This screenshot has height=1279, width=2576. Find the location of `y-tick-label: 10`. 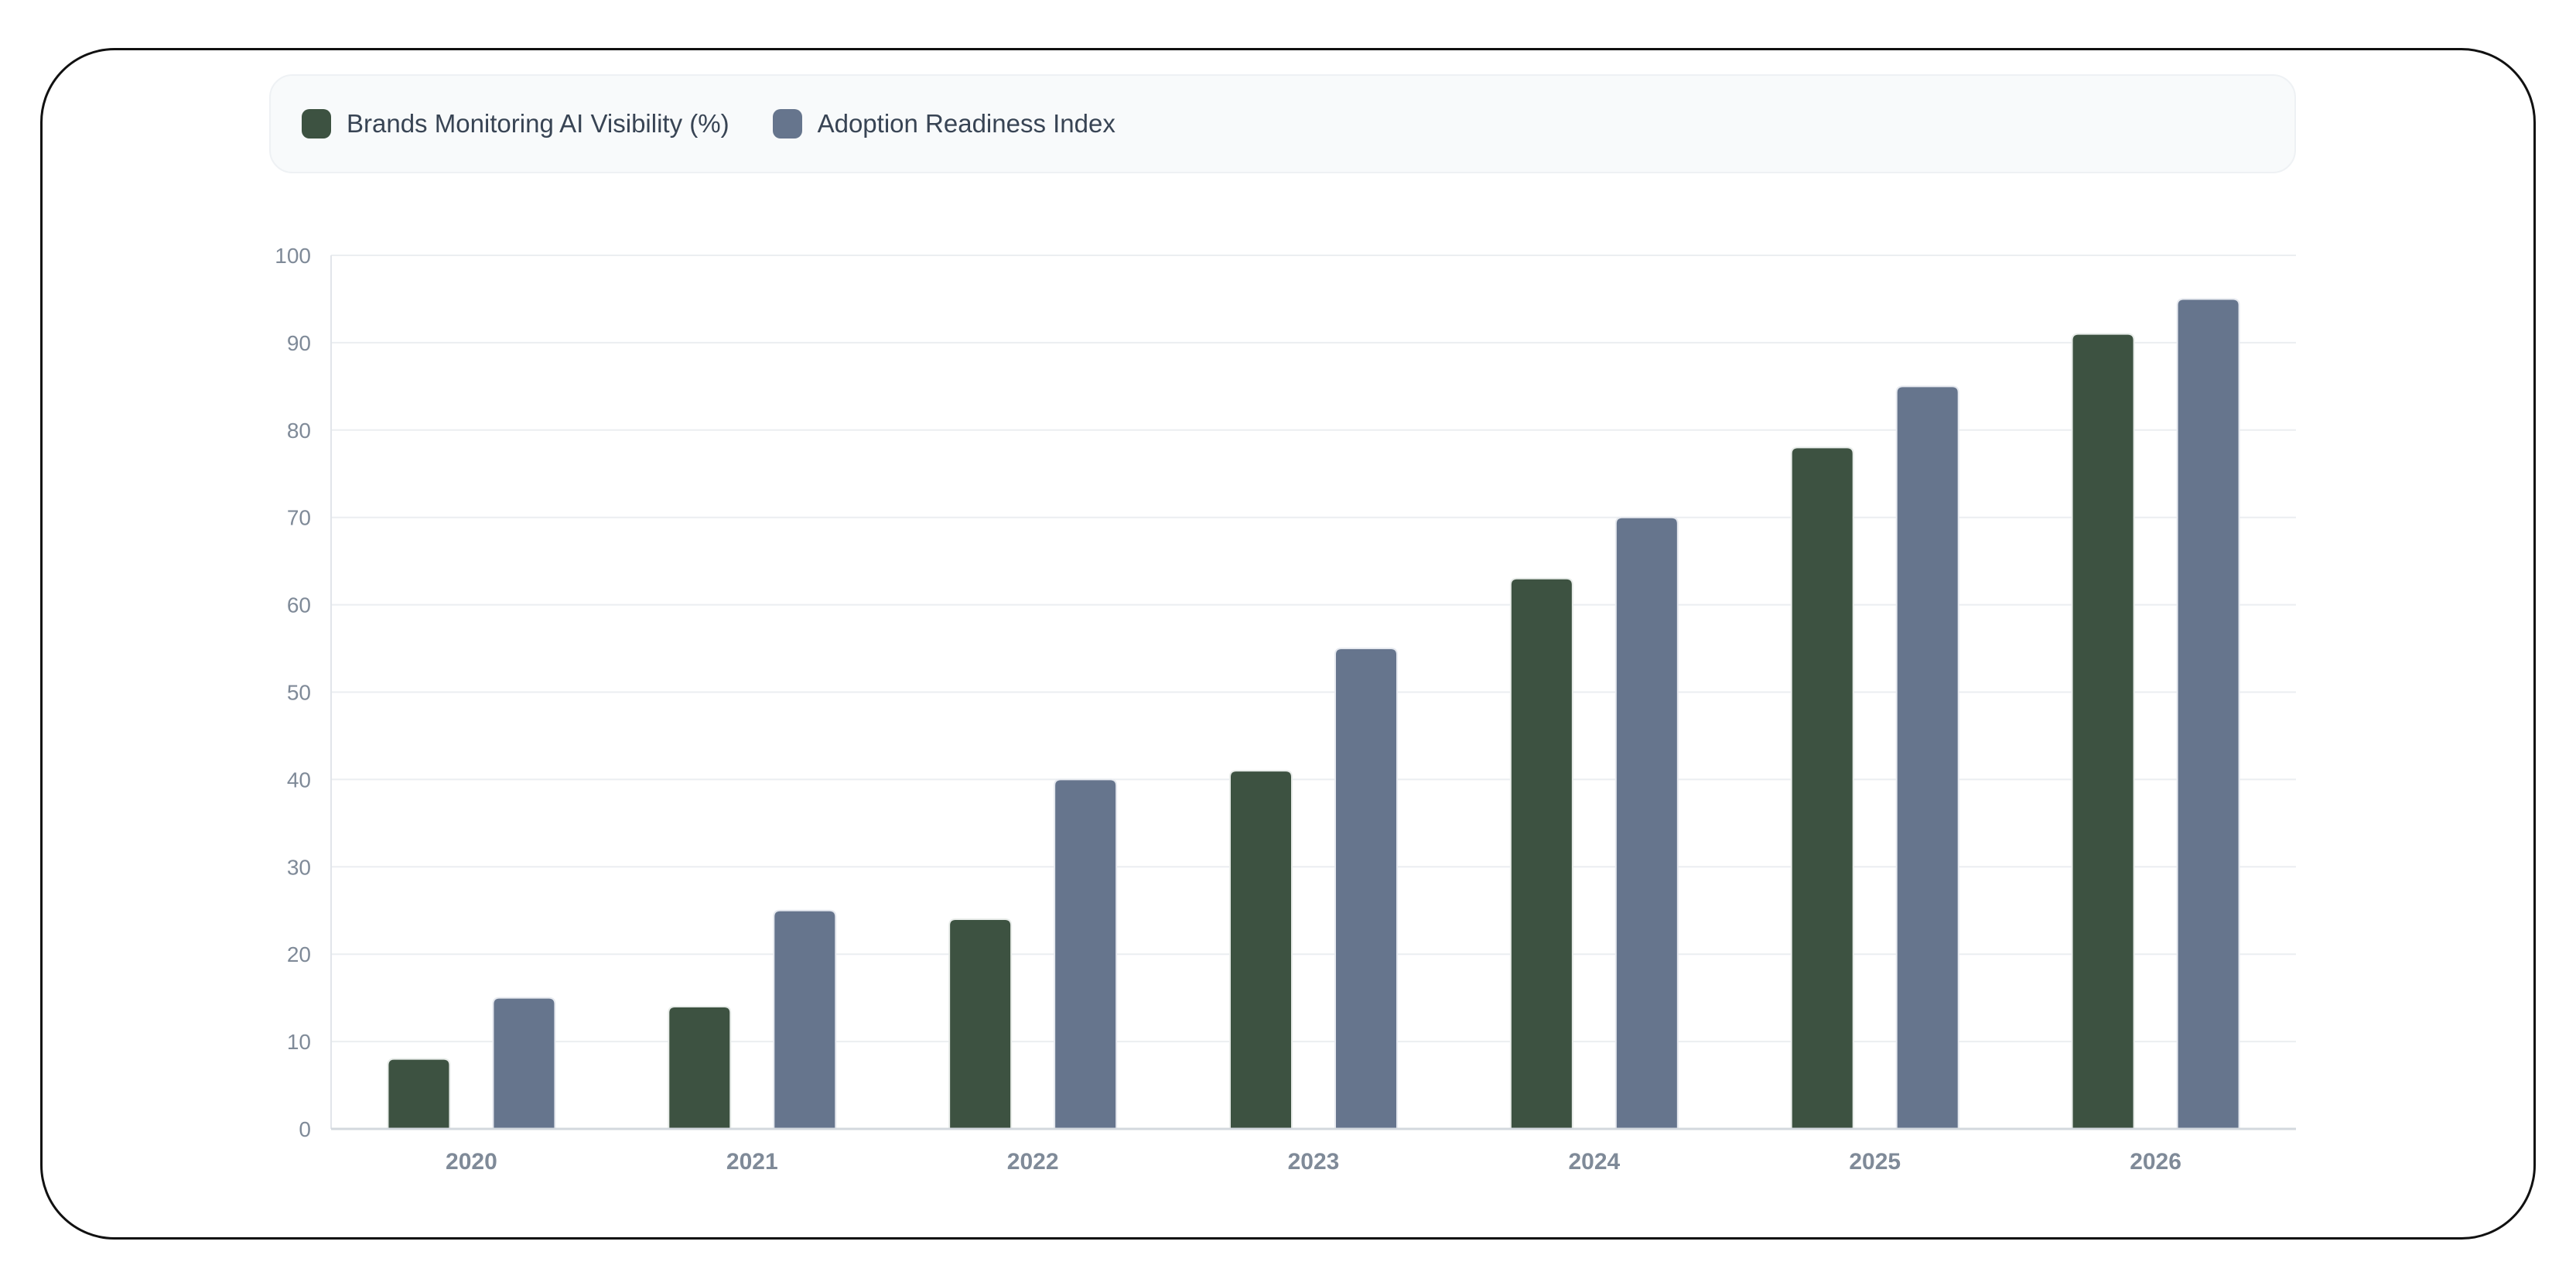

y-tick-label: 10 is located at coordinates (299, 1042).